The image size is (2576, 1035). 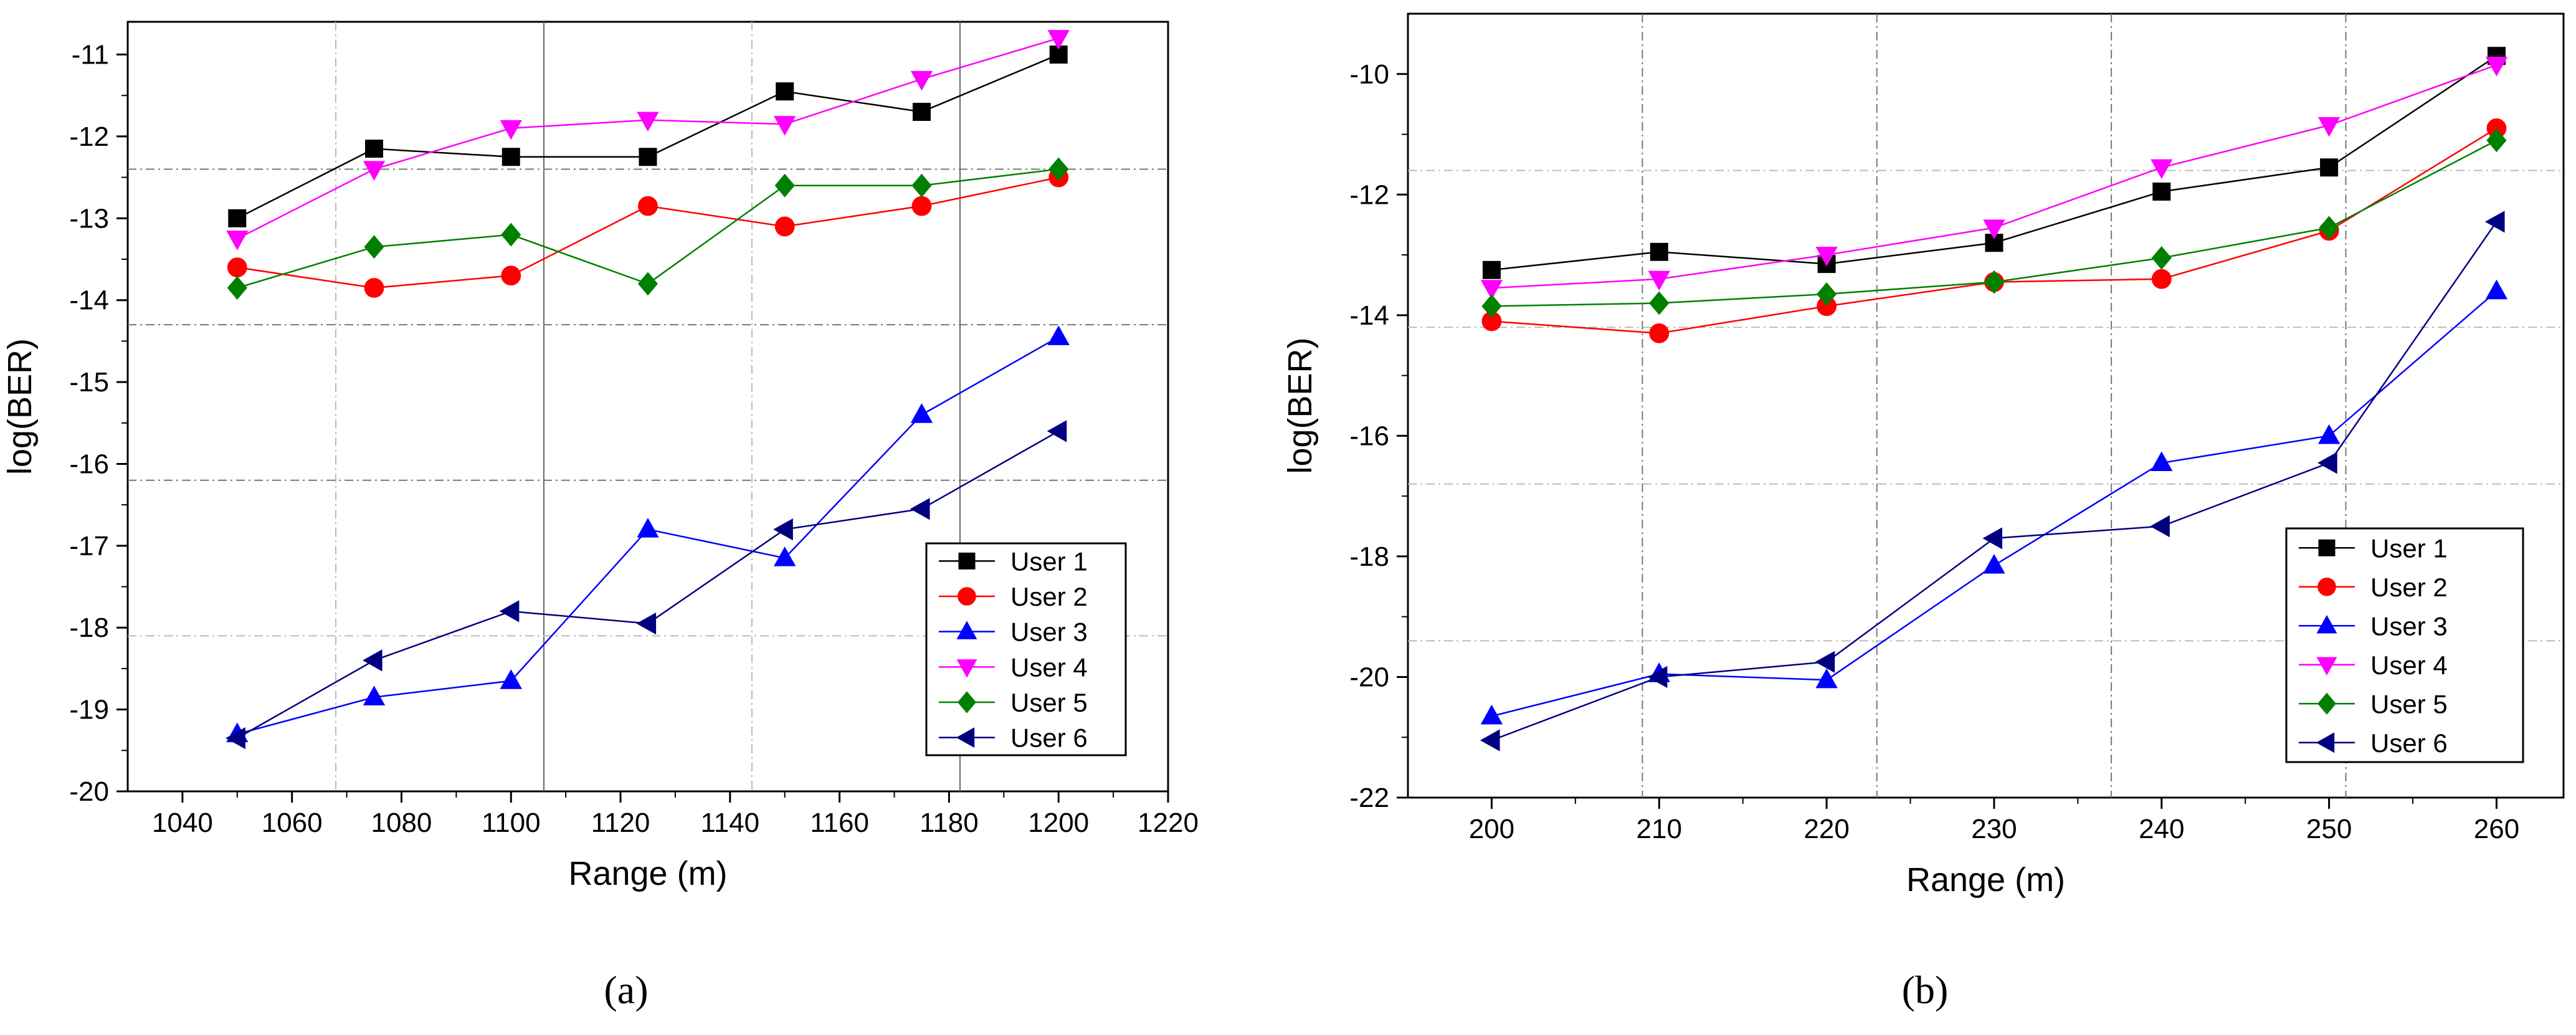 I want to click on x-tick-label: 250, so click(x=2329, y=829).